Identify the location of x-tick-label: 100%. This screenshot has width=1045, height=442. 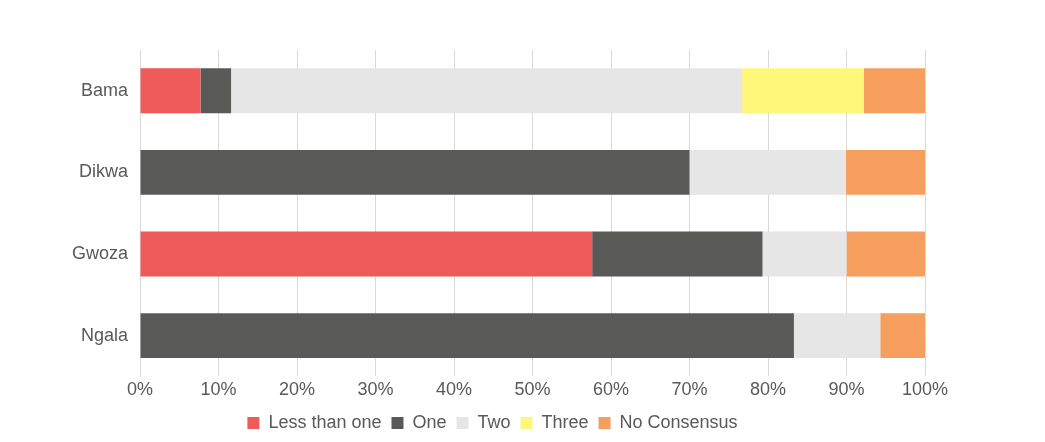
(925, 389).